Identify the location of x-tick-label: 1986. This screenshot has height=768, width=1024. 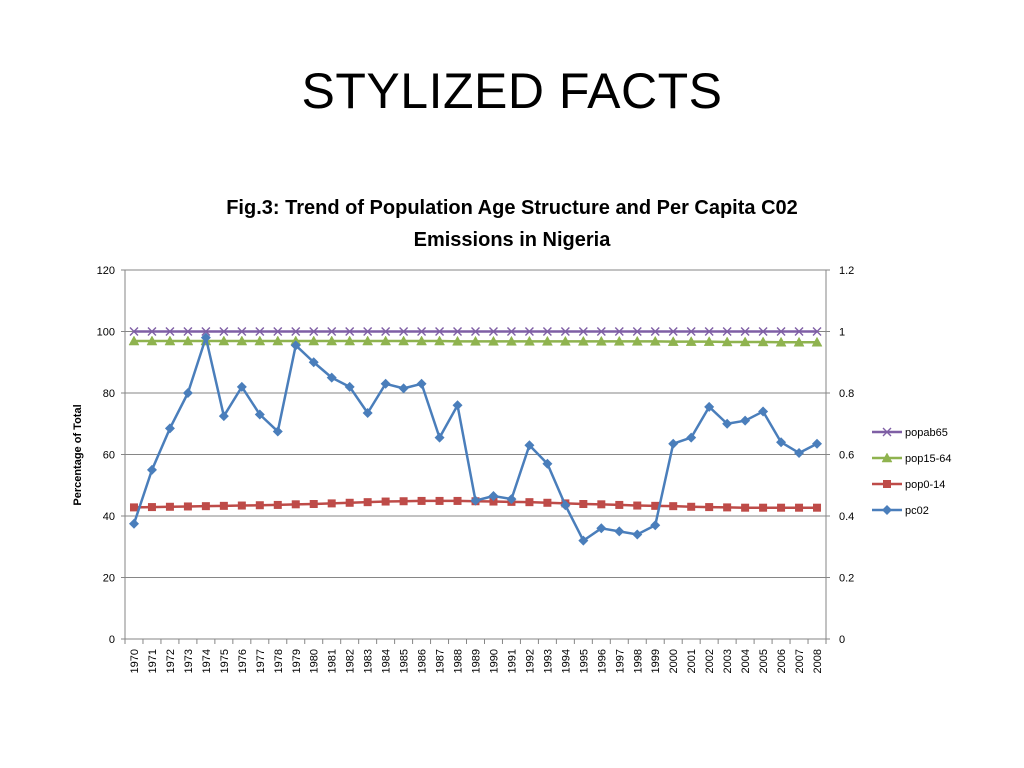
(423, 661).